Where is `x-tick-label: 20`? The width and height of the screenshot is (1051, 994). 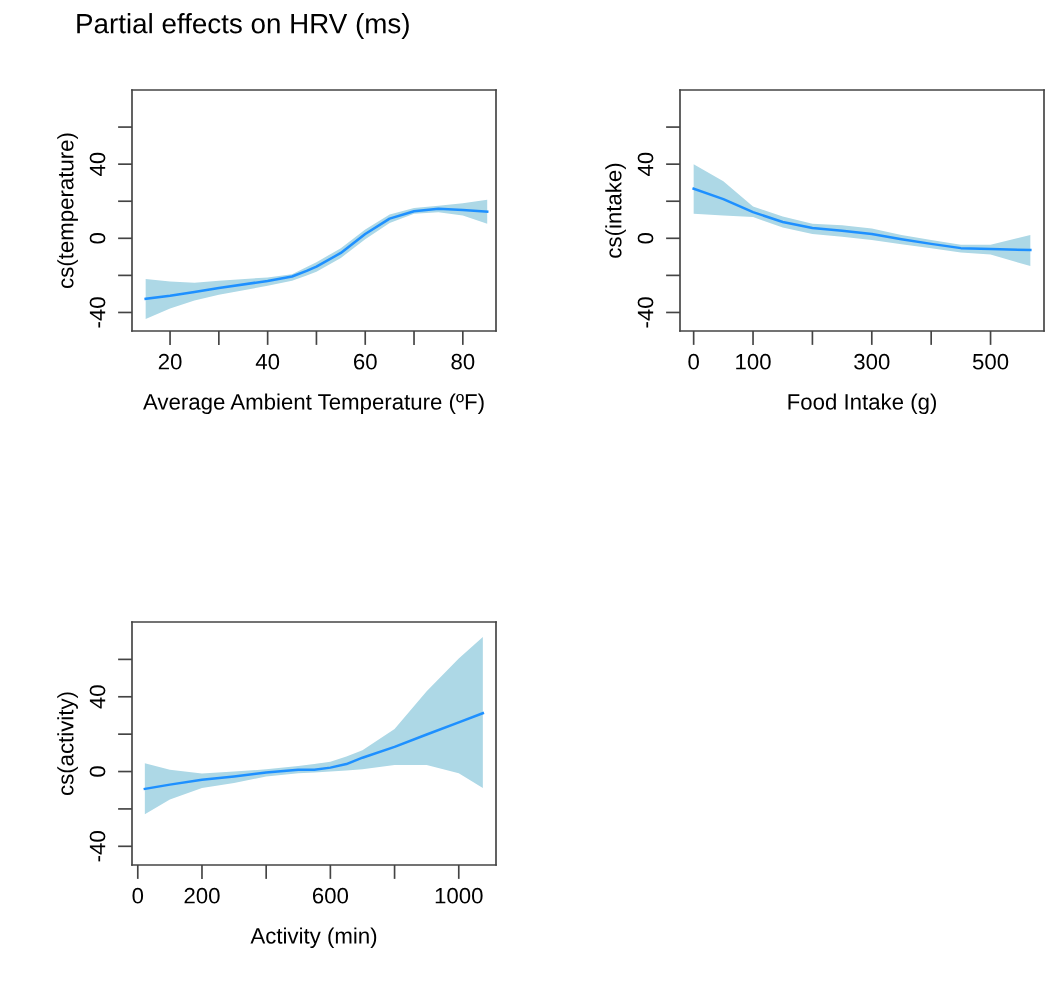 x-tick-label: 20 is located at coordinates (170, 361).